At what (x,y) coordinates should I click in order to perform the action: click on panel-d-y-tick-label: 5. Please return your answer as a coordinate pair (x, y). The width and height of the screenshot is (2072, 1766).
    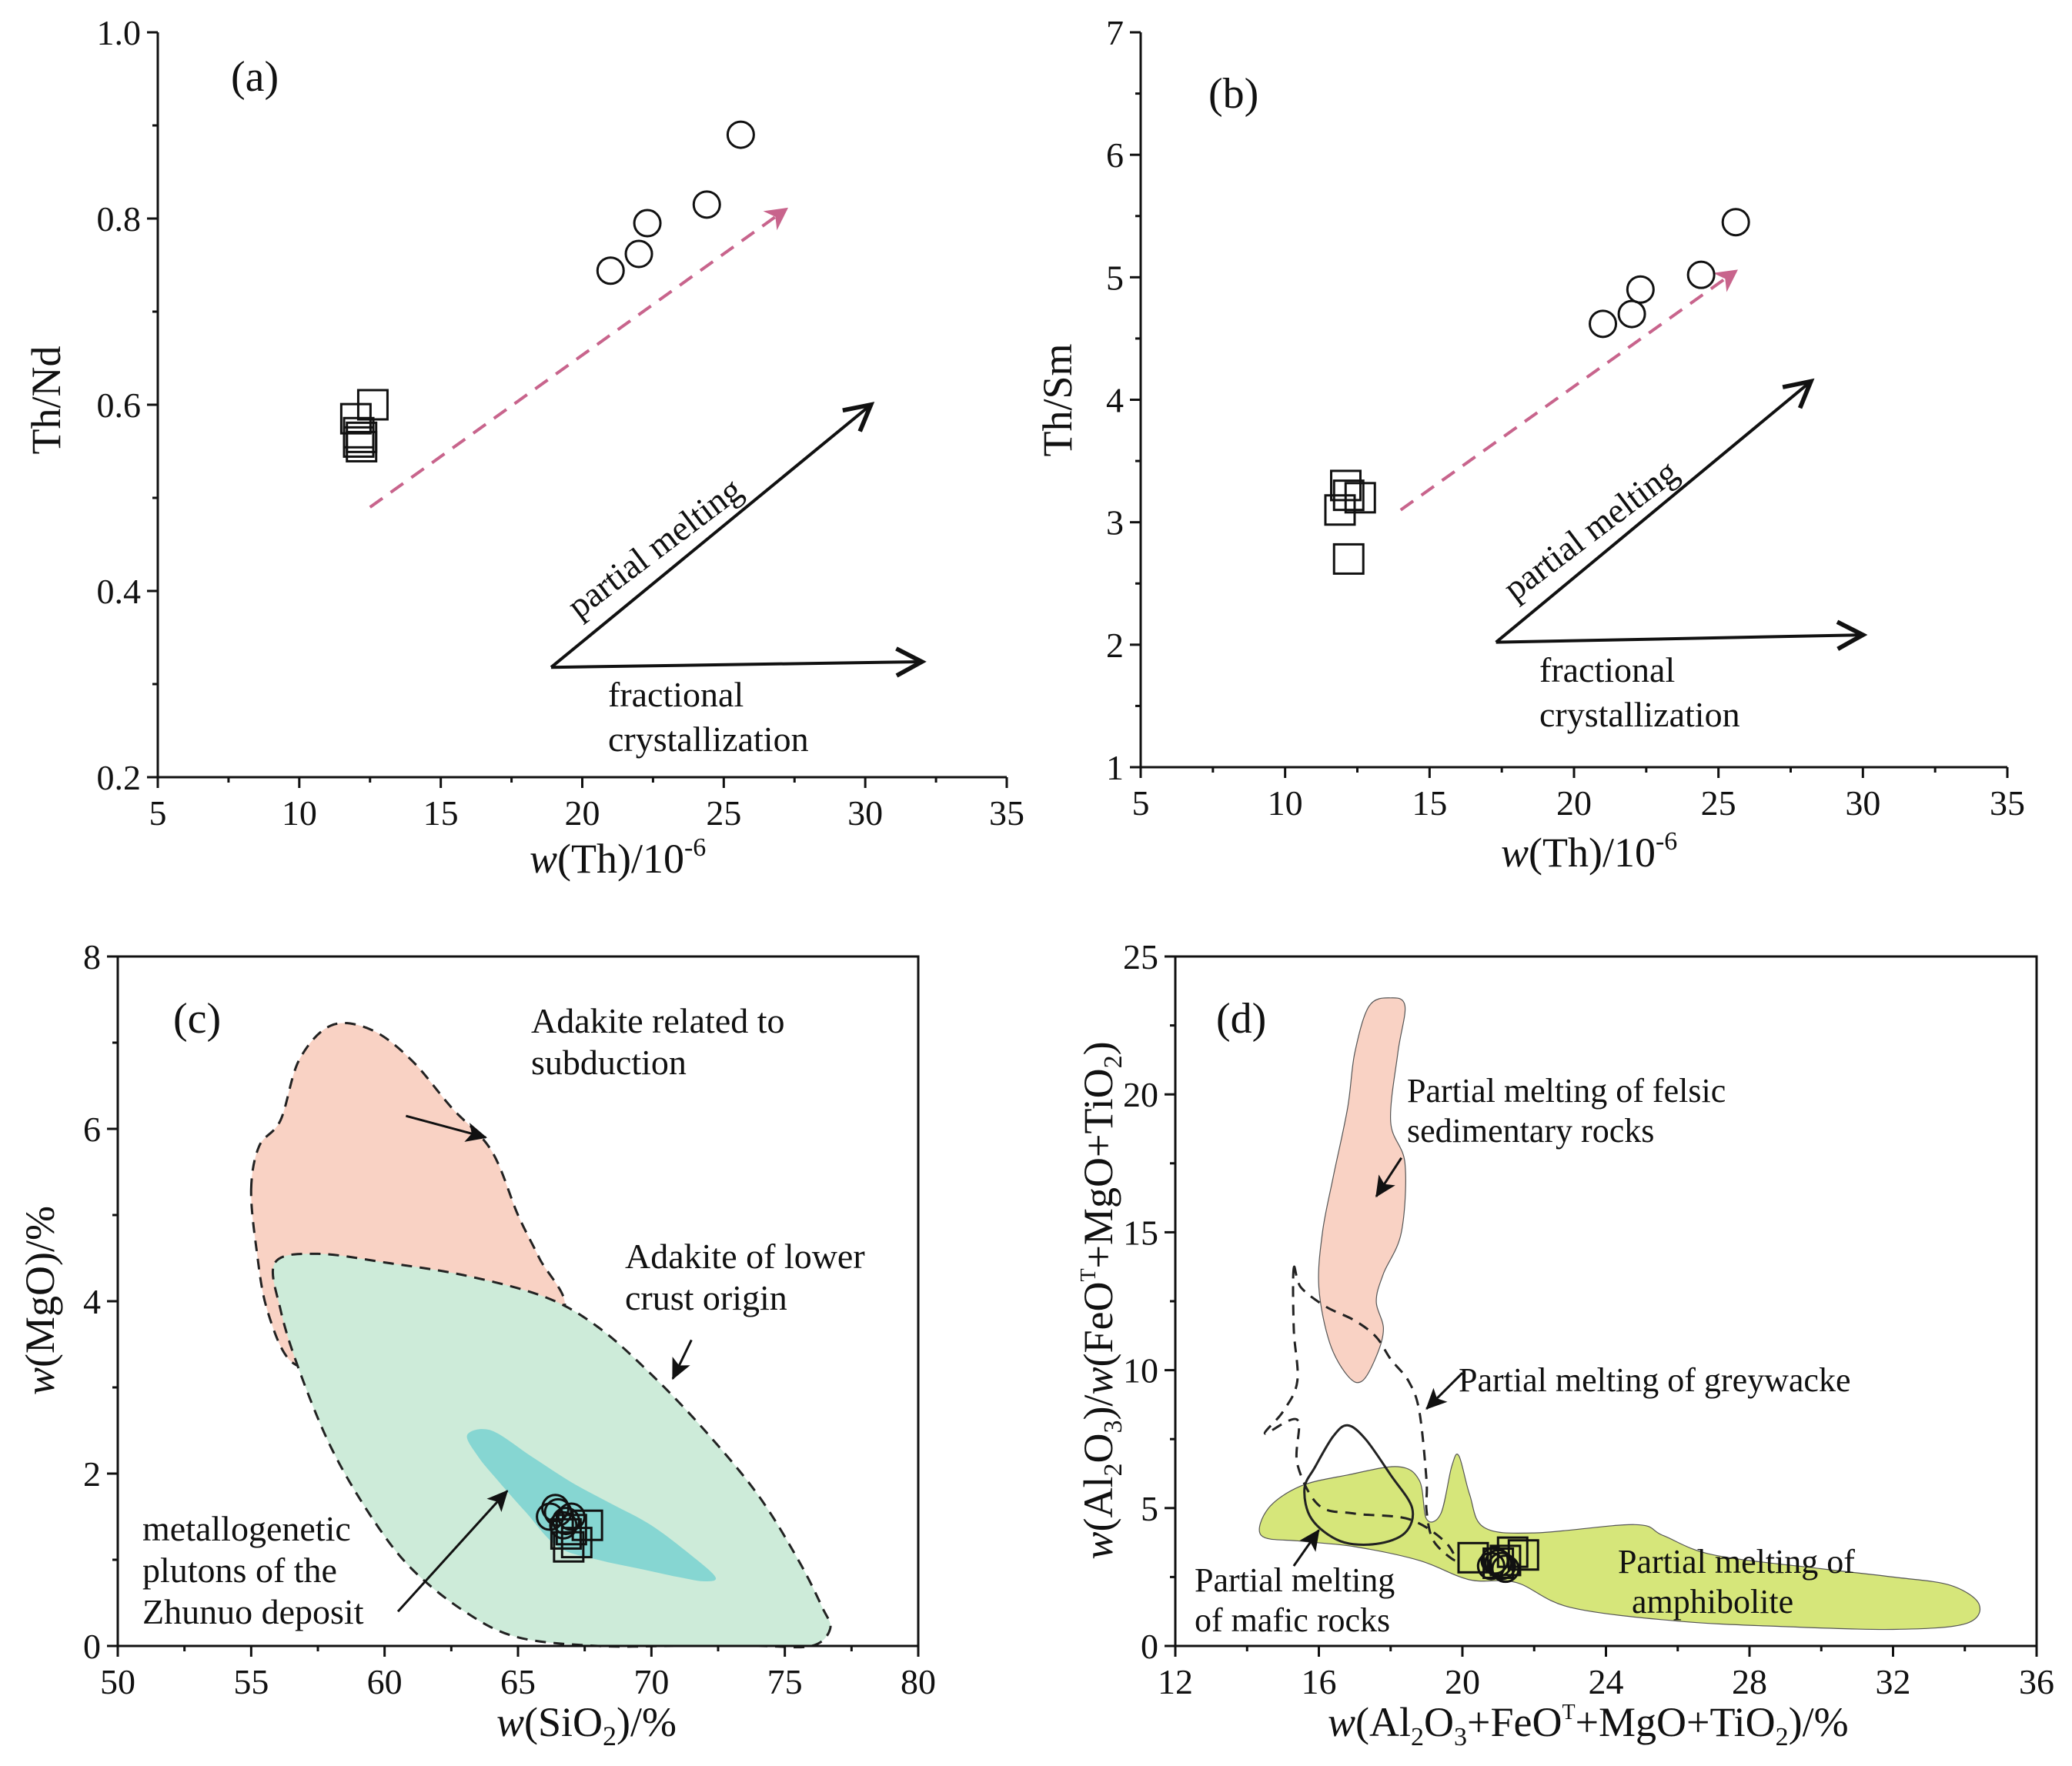
    Looking at the image, I should click on (1149, 1508).